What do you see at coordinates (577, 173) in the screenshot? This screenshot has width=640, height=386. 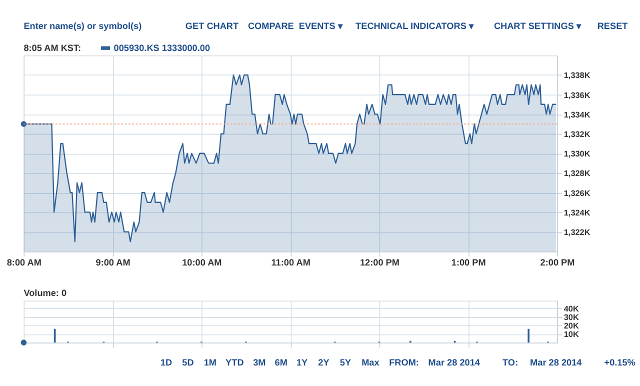 I see `y-tick-label: 1,328K` at bounding box center [577, 173].